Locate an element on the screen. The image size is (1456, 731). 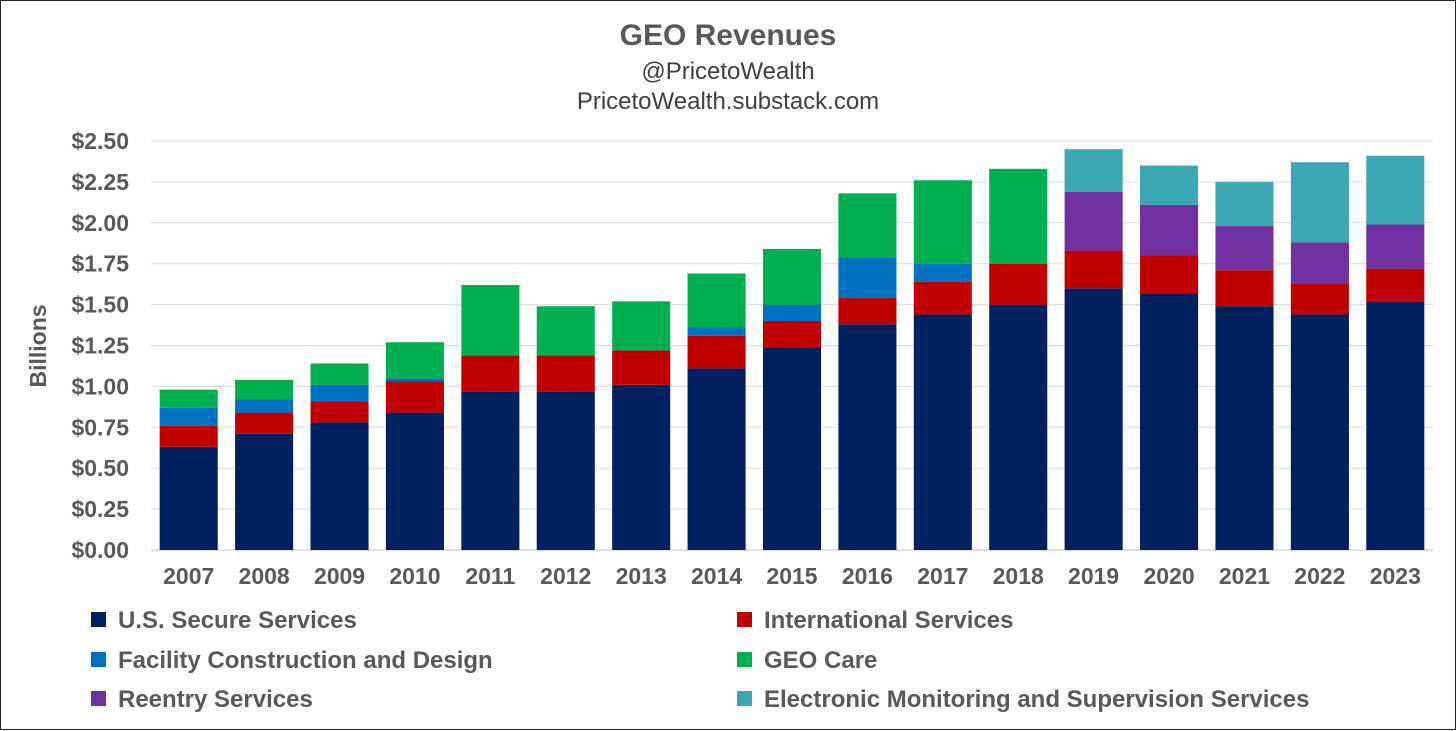
y-tick-label: $0.75 is located at coordinates (100, 427).